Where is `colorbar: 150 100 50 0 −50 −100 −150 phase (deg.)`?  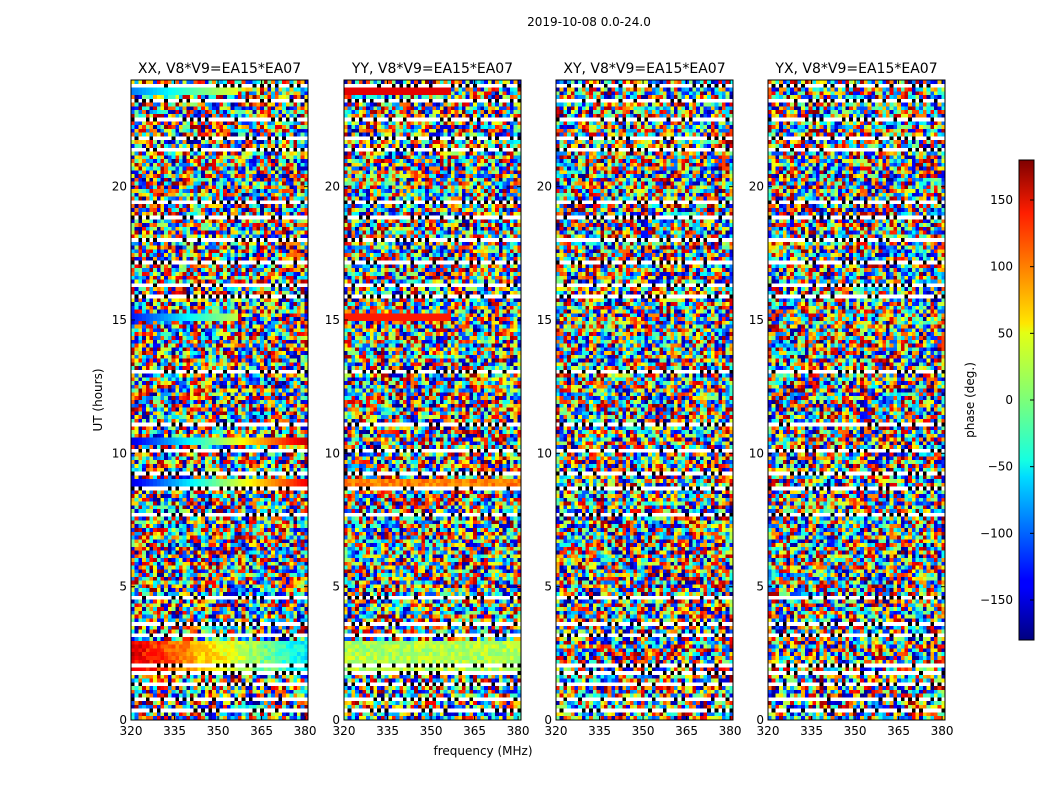 colorbar: 150 100 50 0 −50 −100 −150 phase (deg.) is located at coordinates (999, 400).